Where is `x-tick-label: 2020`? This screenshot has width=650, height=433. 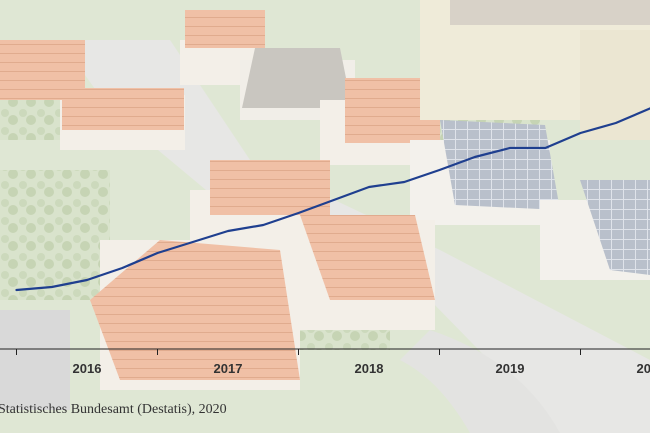 x-tick-label: 2020 is located at coordinates (643, 368).